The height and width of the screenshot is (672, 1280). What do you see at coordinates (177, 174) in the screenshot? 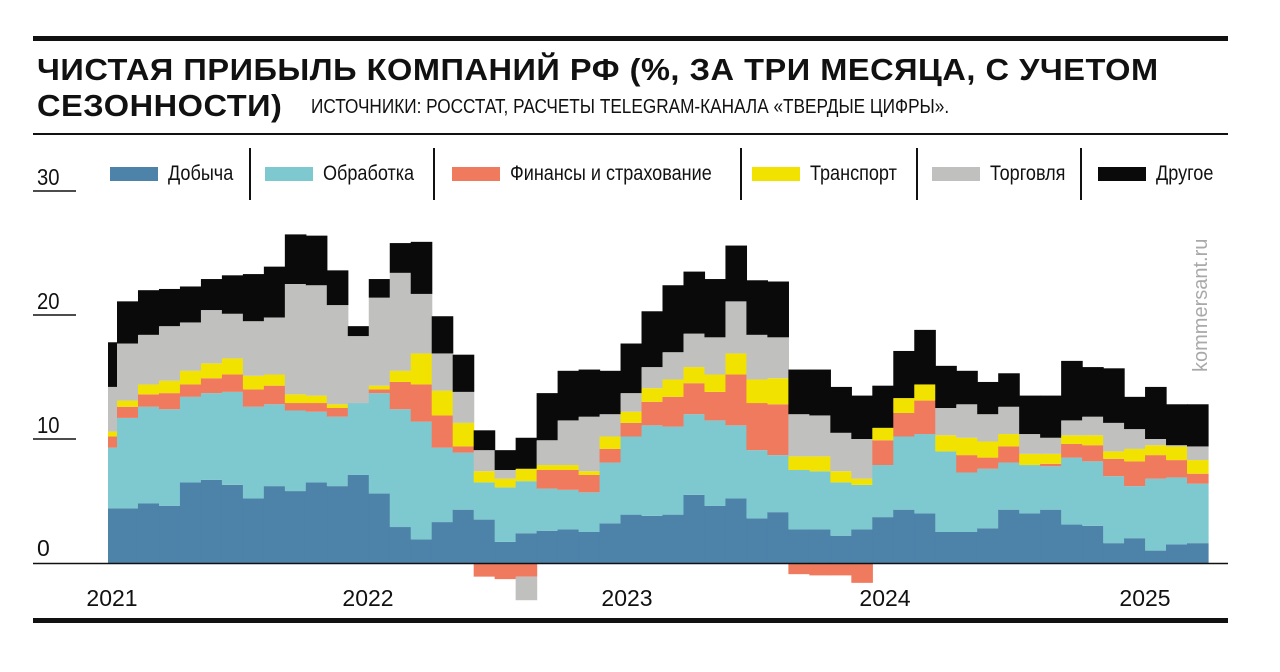
I see `legend-item-mining: Добыча` at bounding box center [177, 174].